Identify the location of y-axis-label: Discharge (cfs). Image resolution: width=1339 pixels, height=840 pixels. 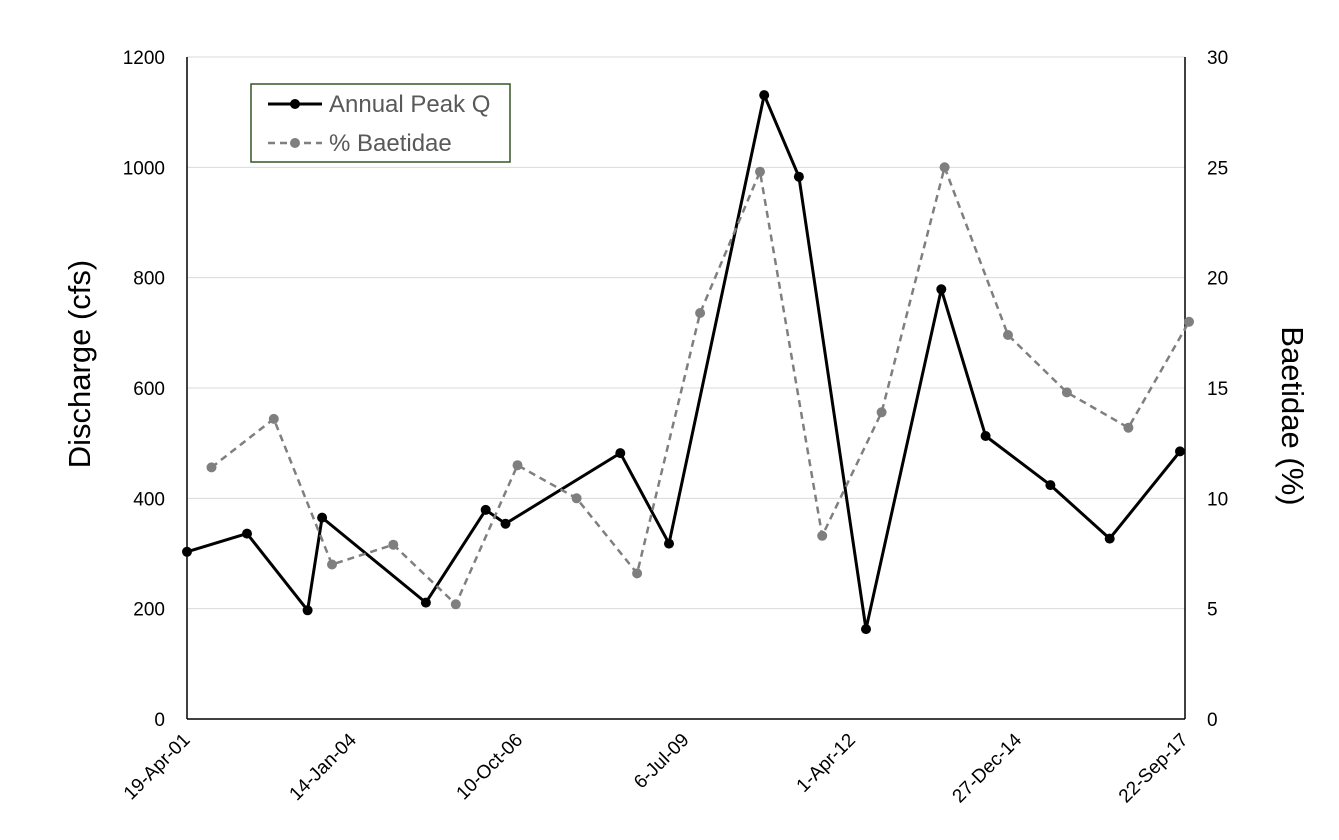
(79, 364).